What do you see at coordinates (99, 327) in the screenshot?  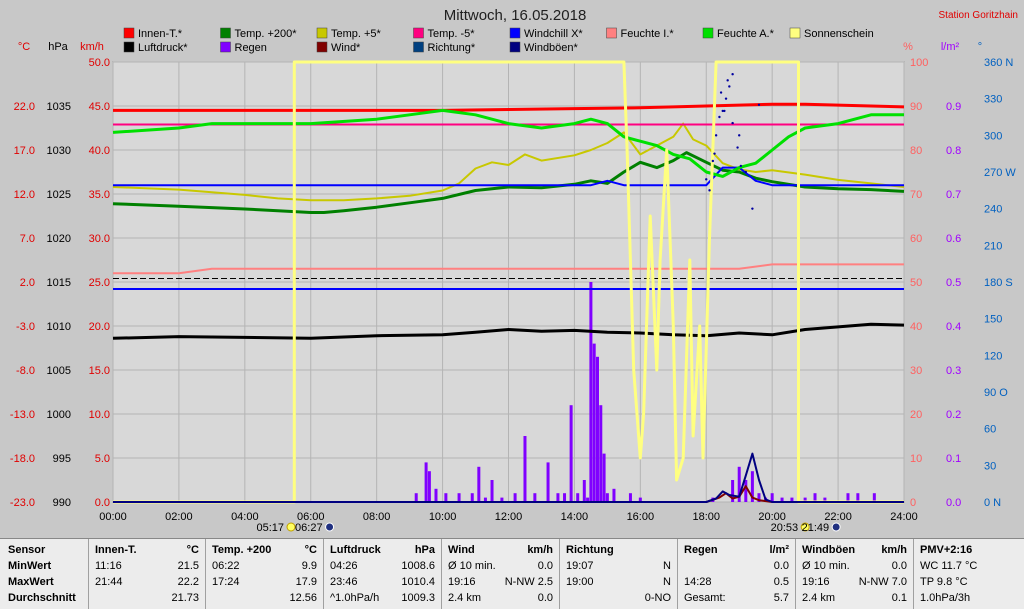 I see `y-tick-kmh: 20.0` at bounding box center [99, 327].